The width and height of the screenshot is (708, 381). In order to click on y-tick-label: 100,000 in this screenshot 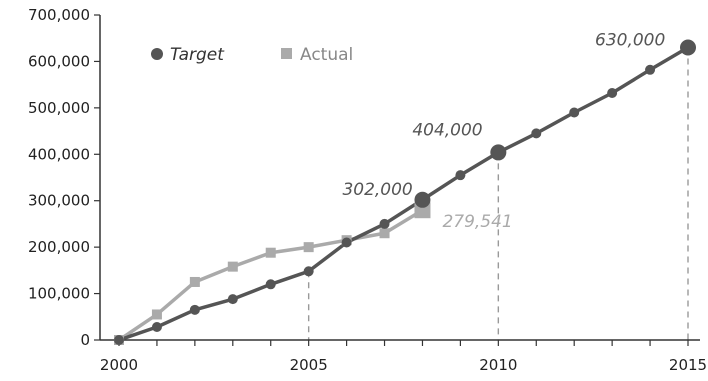, I will do `click(59, 294)`.